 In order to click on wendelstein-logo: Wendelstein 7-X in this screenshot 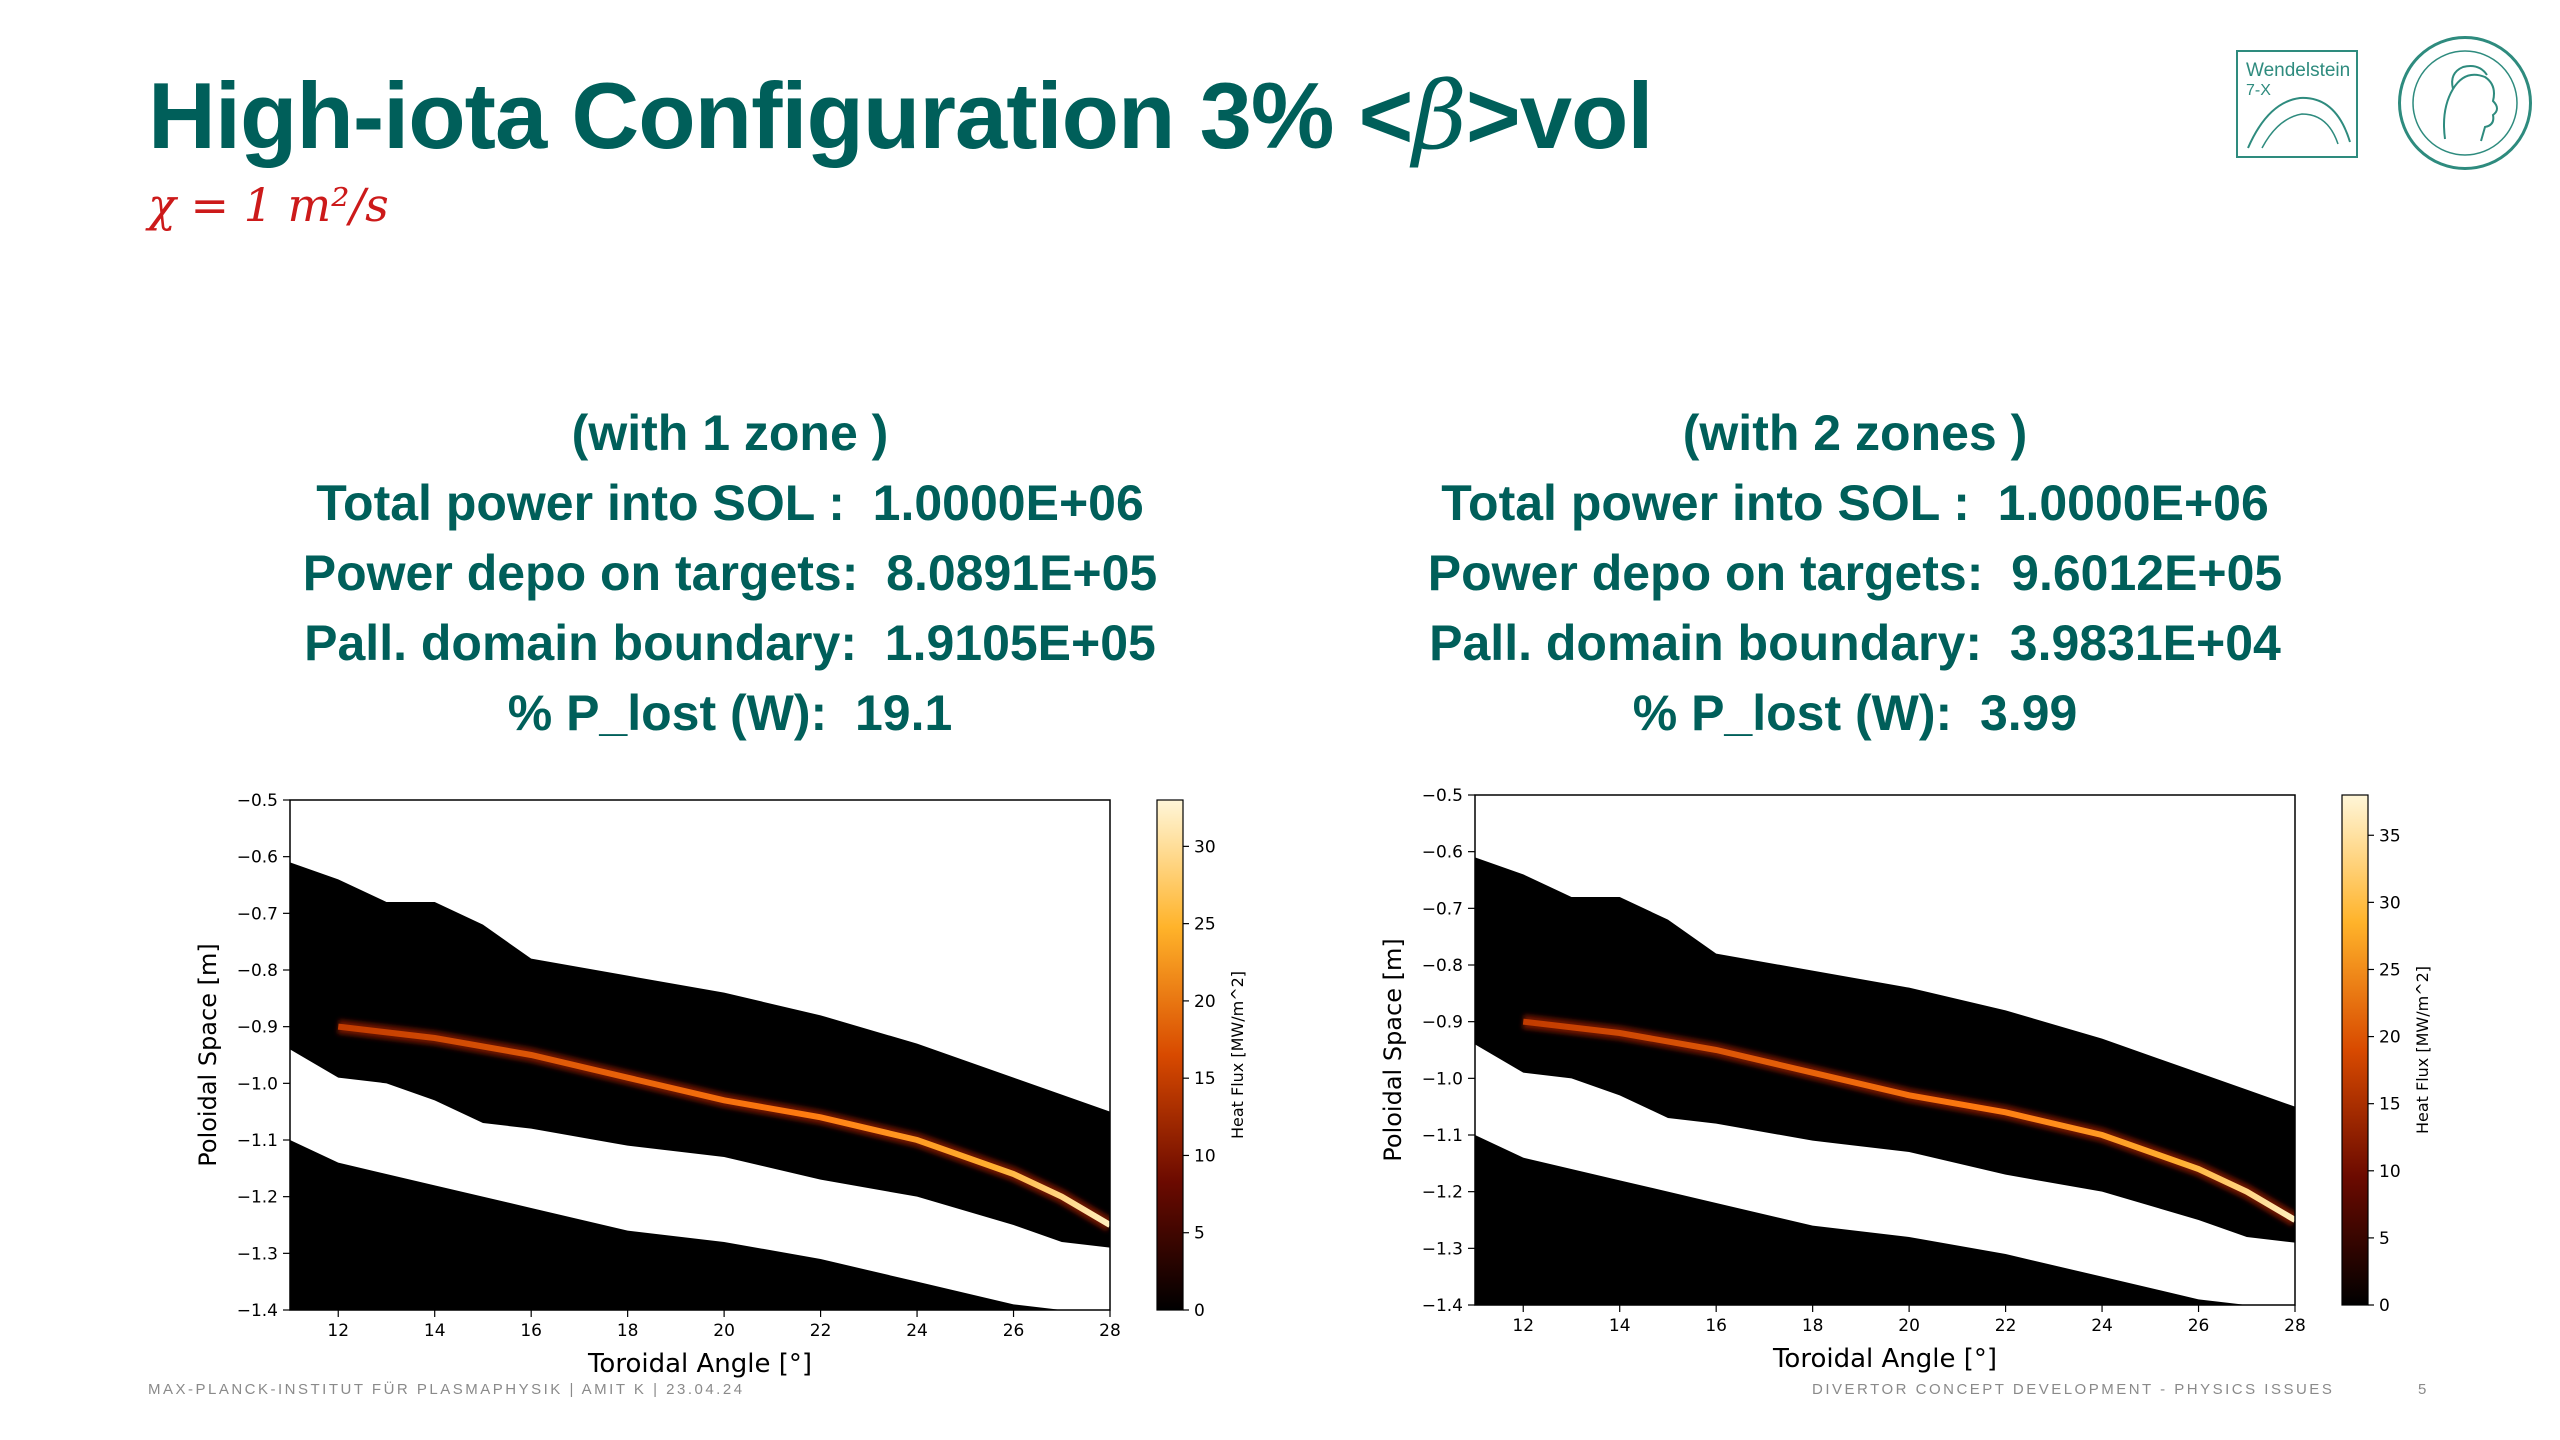, I will do `click(2297, 104)`.